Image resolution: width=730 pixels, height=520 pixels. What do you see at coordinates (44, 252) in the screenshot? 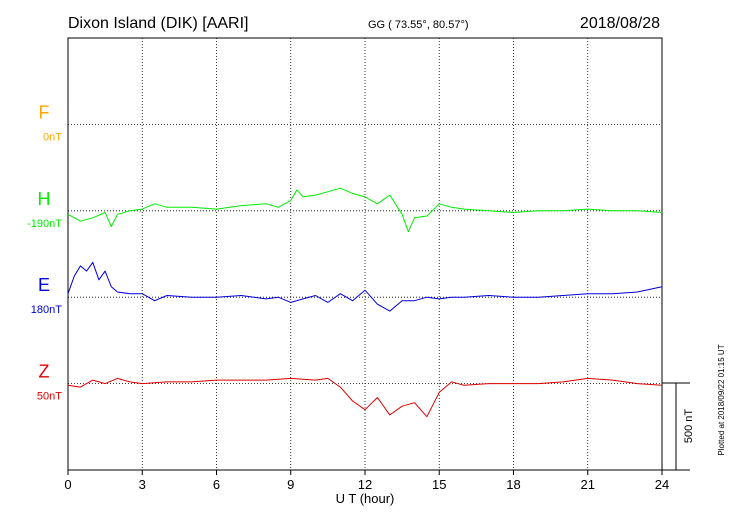
I see `component-labels: F 0nT H -190nT E 180nT Z 50nT` at bounding box center [44, 252].